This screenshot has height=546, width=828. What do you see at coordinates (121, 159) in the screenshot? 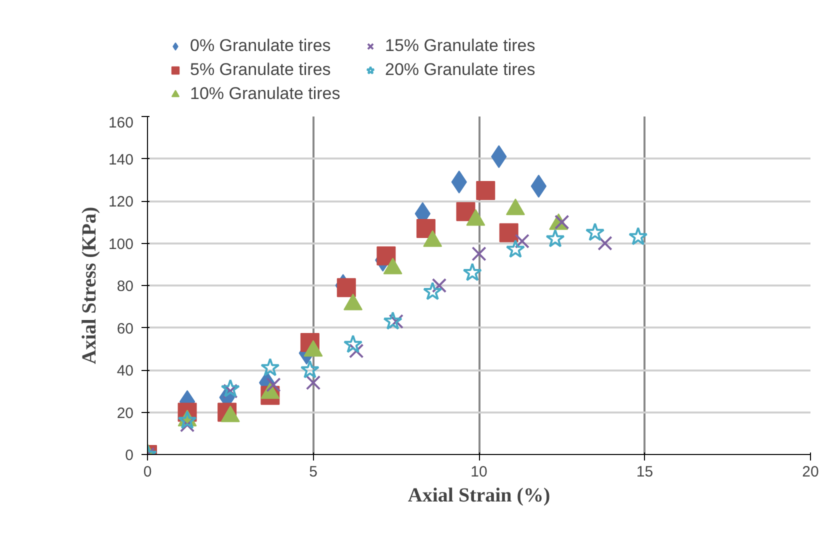
I see `y-tick-label: 140` at bounding box center [121, 159].